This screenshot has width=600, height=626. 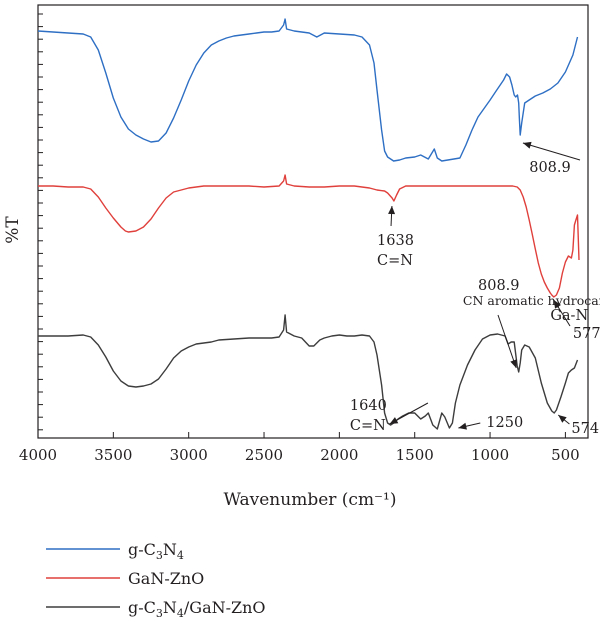 I want to click on x-tick-label: 3000, so click(x=189, y=455).